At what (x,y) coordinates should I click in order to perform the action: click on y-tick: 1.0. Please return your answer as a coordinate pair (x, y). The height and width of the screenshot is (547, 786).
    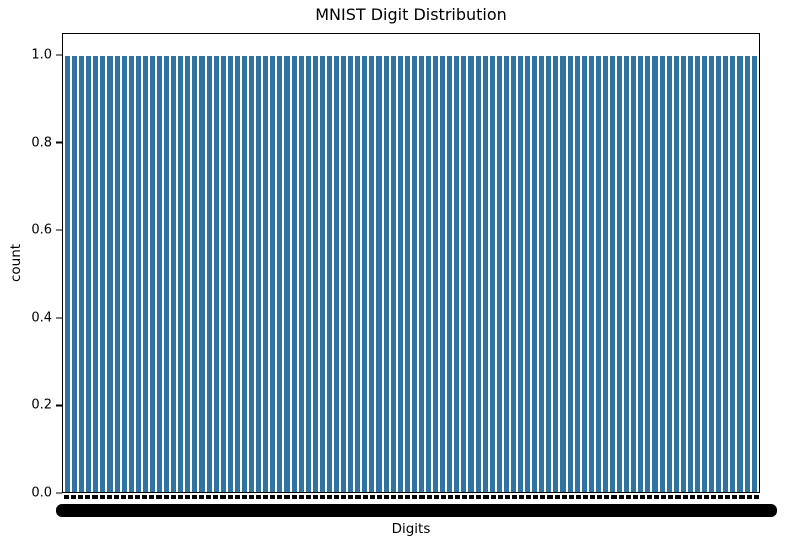
    Looking at the image, I should click on (46, 54).